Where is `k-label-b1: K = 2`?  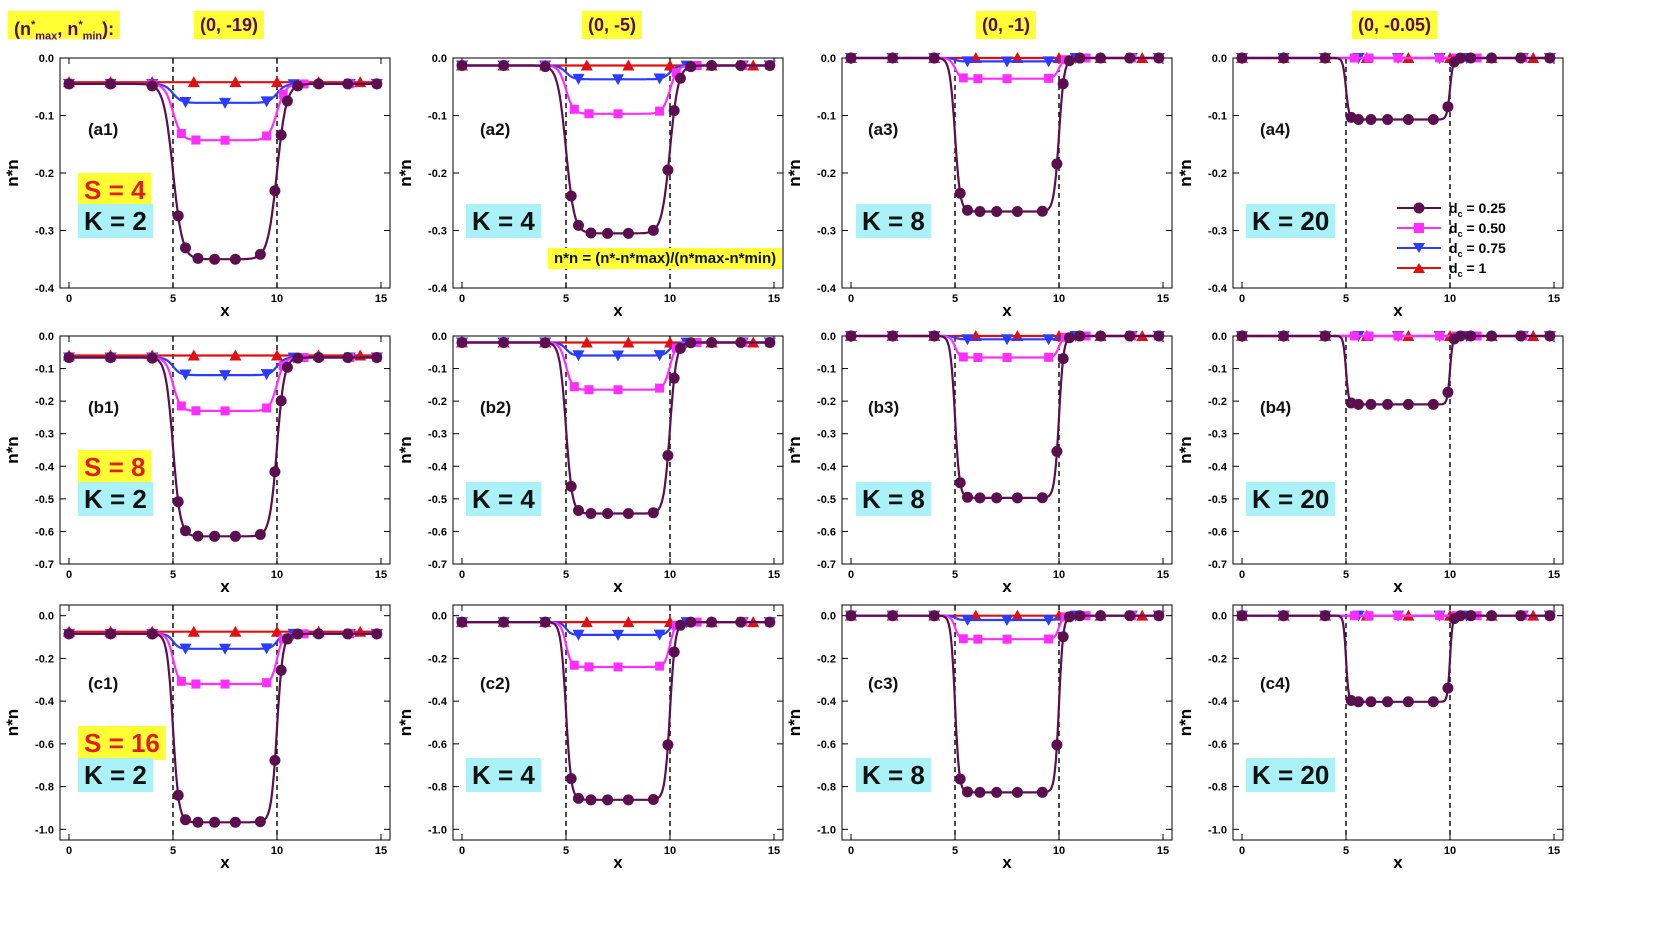 k-label-b1: K = 2 is located at coordinates (115, 499).